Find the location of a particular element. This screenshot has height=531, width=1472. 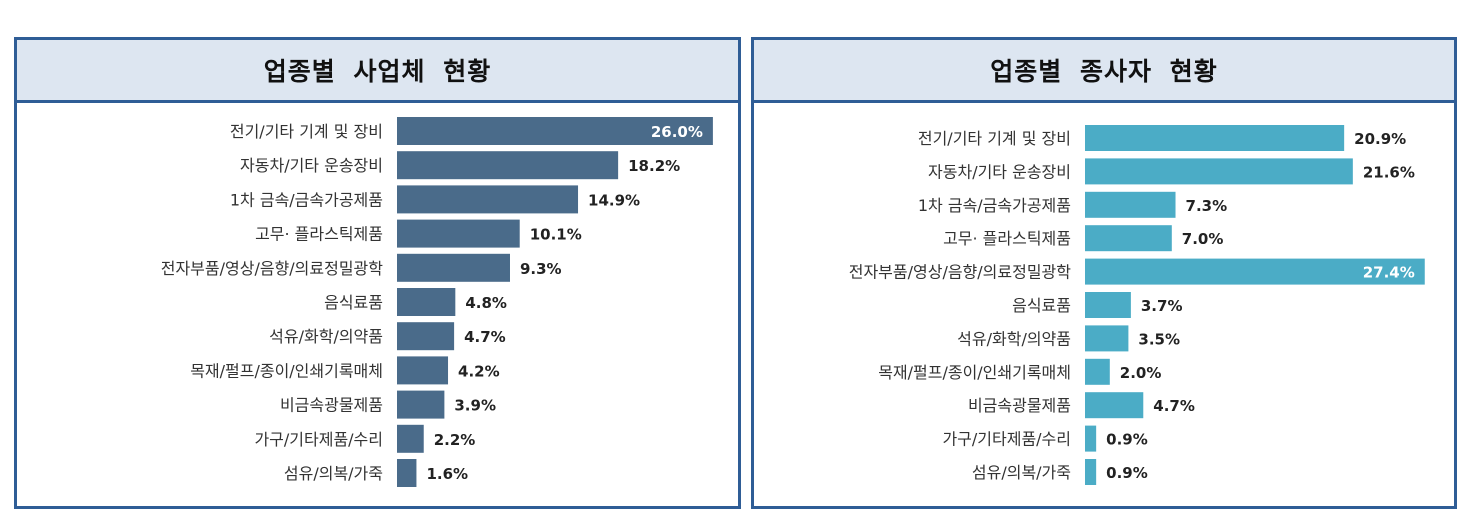

chart-title: 업종별 사업체 현황 is located at coordinates (377, 71).